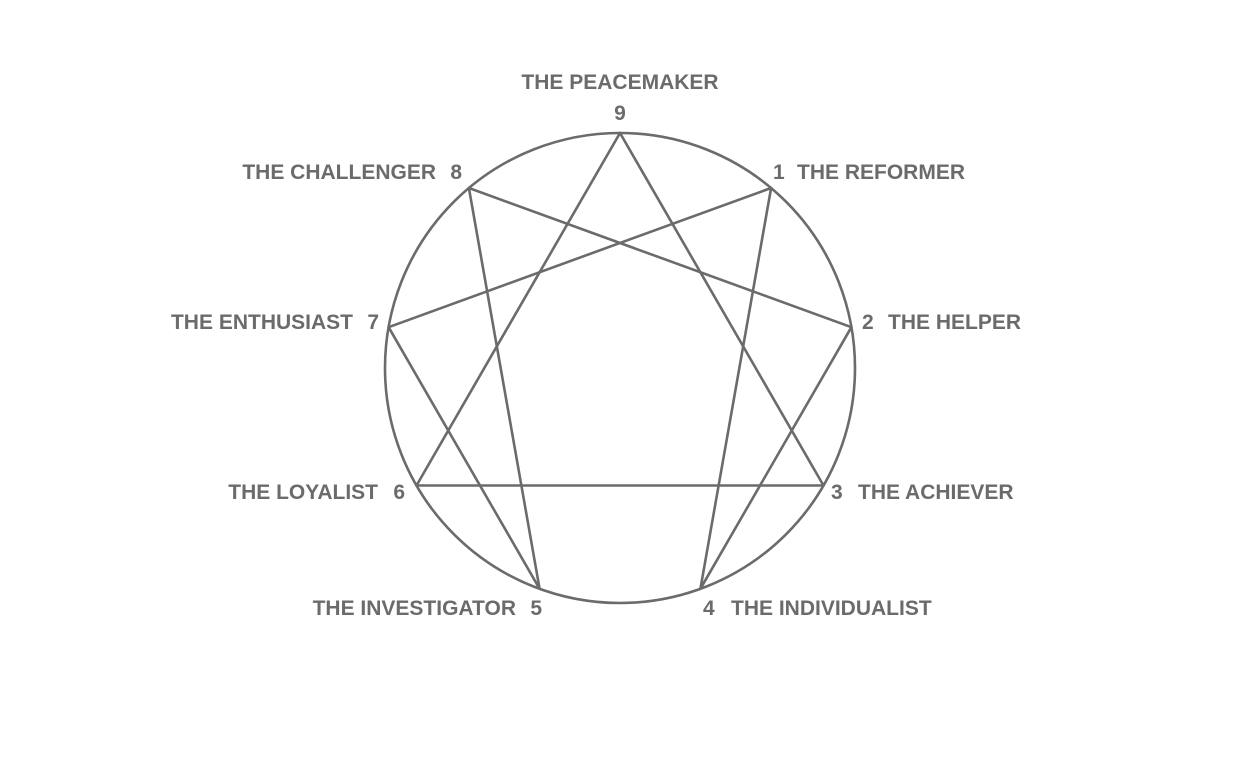 The height and width of the screenshot is (774, 1236). Describe the element at coordinates (936, 492) in the screenshot. I see `label-name-3: THE ACHIEVER` at that location.